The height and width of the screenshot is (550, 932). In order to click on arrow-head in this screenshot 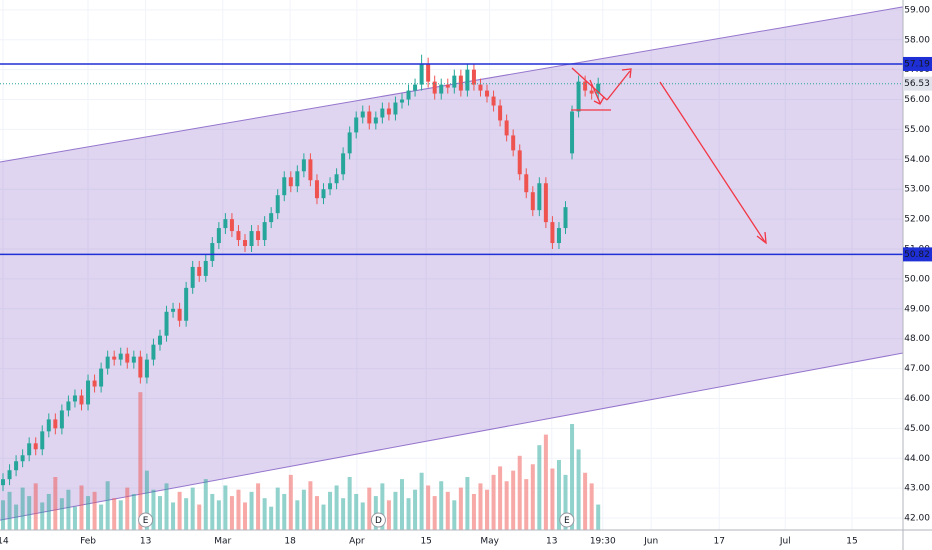, I will do `click(626, 73)`.